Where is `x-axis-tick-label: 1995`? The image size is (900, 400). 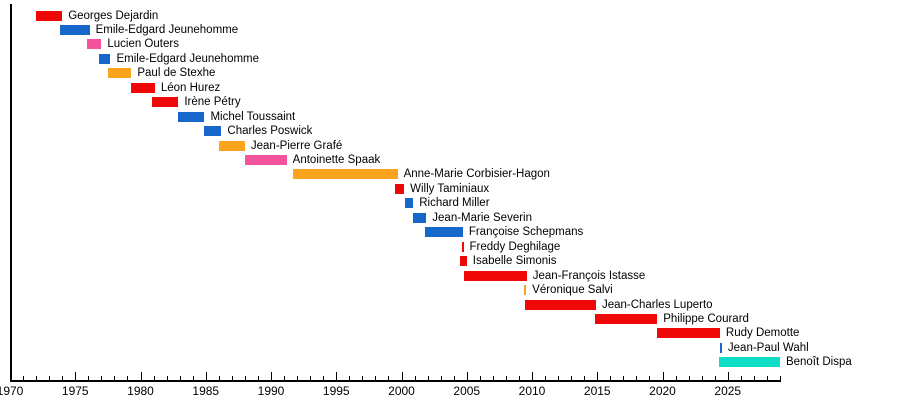 x-axis-tick-label: 1995 is located at coordinates (336, 391).